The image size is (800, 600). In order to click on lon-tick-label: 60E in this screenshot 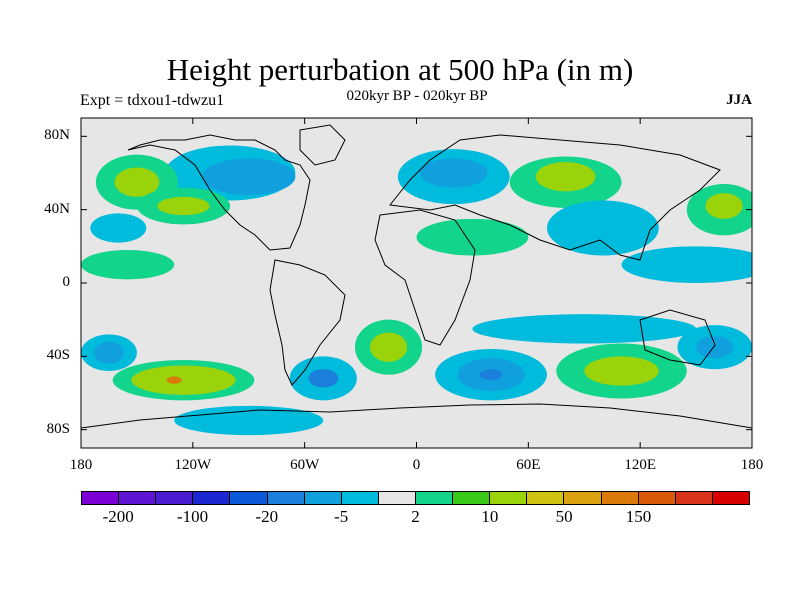, I will do `click(528, 465)`.